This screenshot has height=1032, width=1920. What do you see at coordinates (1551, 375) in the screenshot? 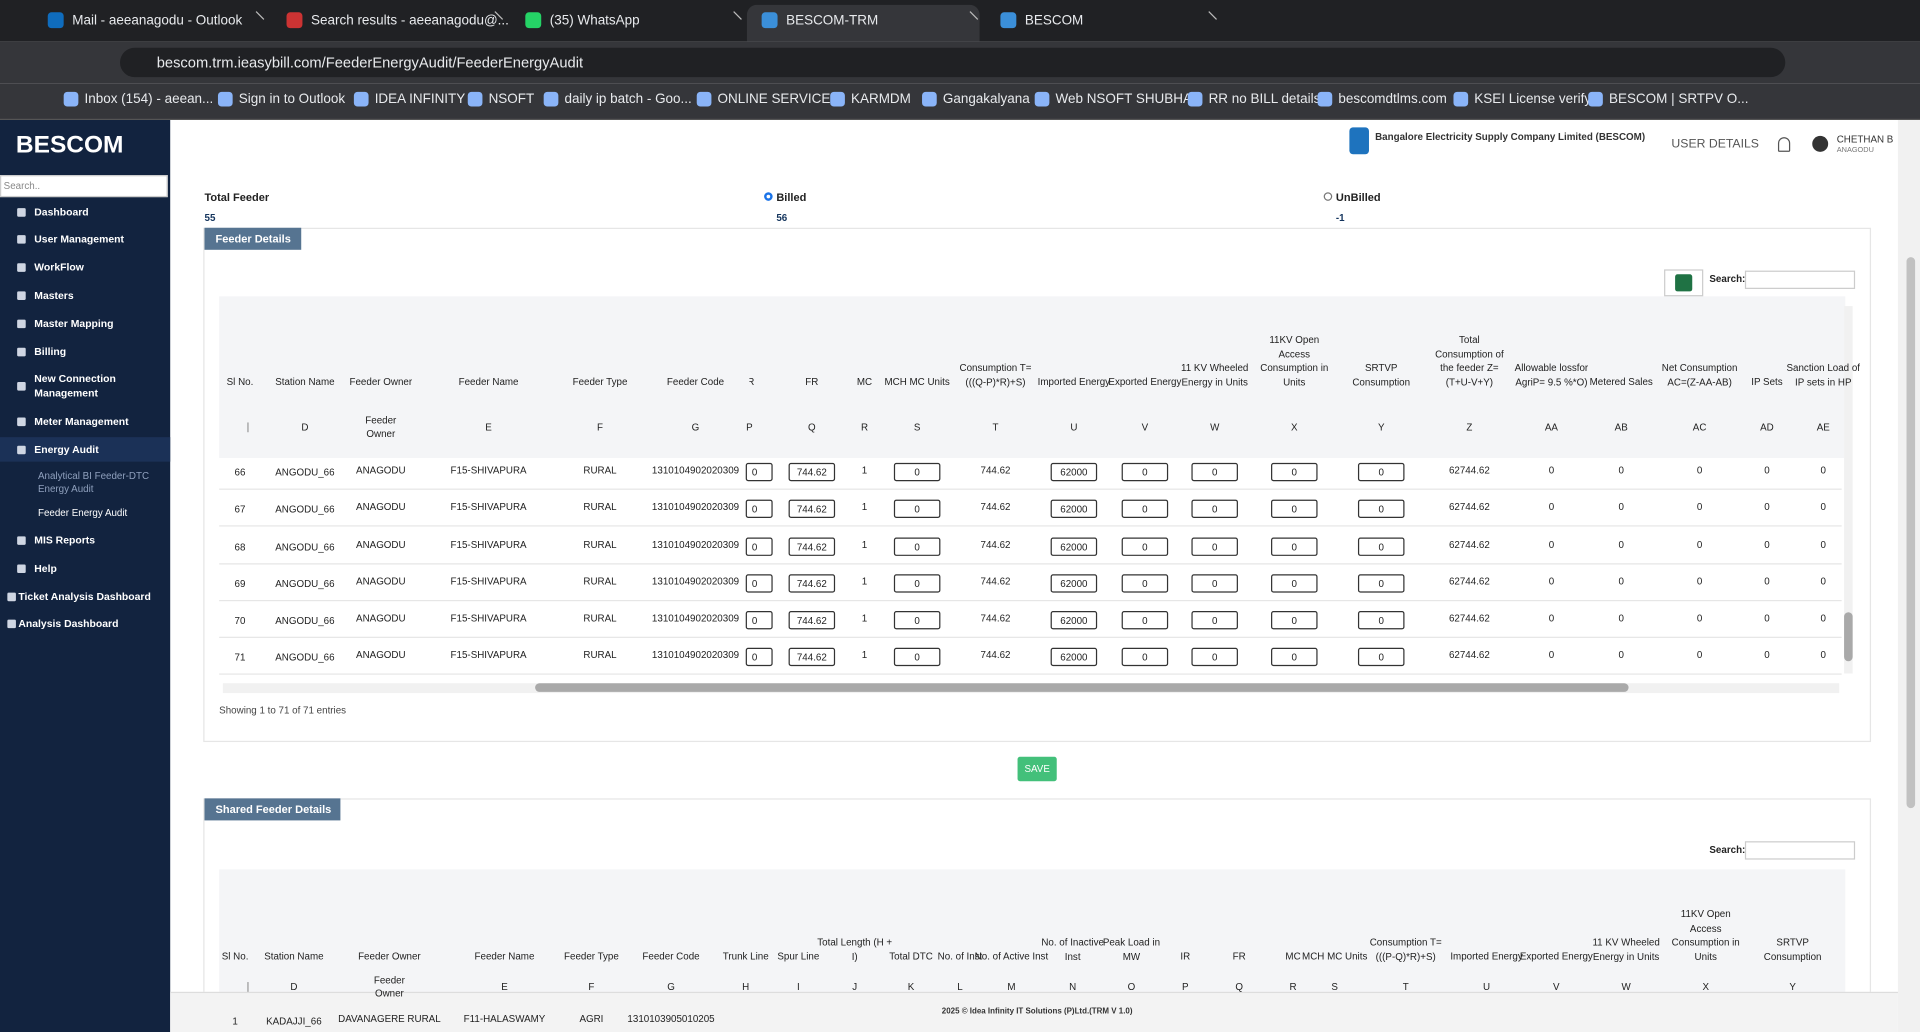
I see `column-header: Allowable lossfor AgriP= 9.5 %*O)` at bounding box center [1551, 375].